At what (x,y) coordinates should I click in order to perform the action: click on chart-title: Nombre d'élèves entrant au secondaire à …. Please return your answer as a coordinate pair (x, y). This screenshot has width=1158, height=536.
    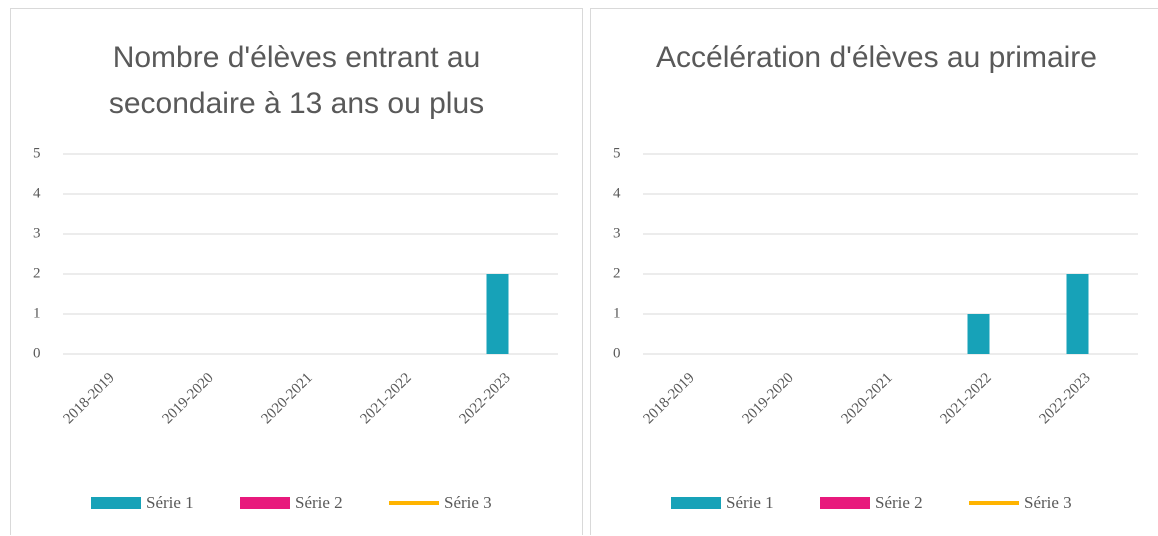
    Looking at the image, I should click on (296, 80).